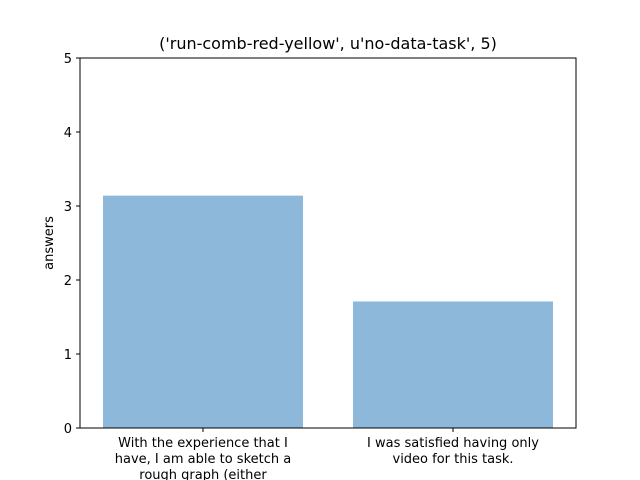 The width and height of the screenshot is (640, 480). I want to click on y-tick-label: 5, so click(68, 59).